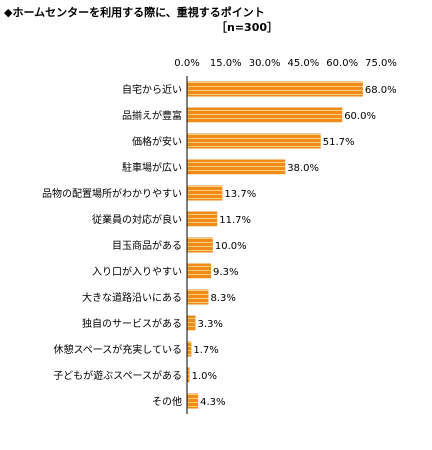  I want to click on value-label: 60.0%, so click(360, 116).